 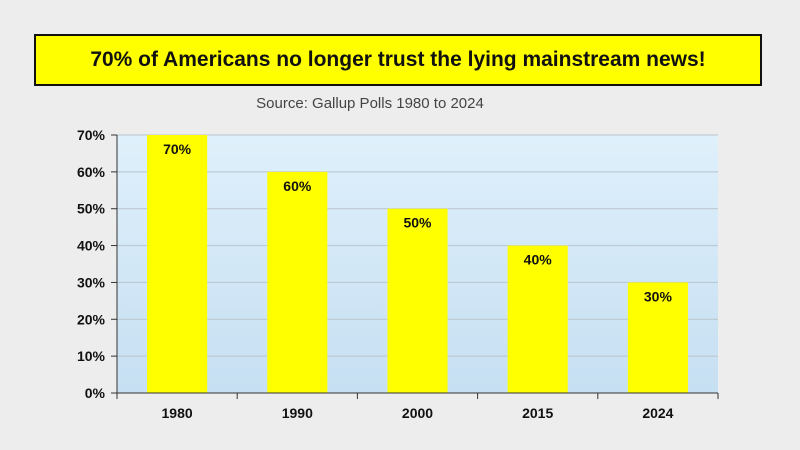 I want to click on y-tick-label: 50%, so click(x=91, y=209).